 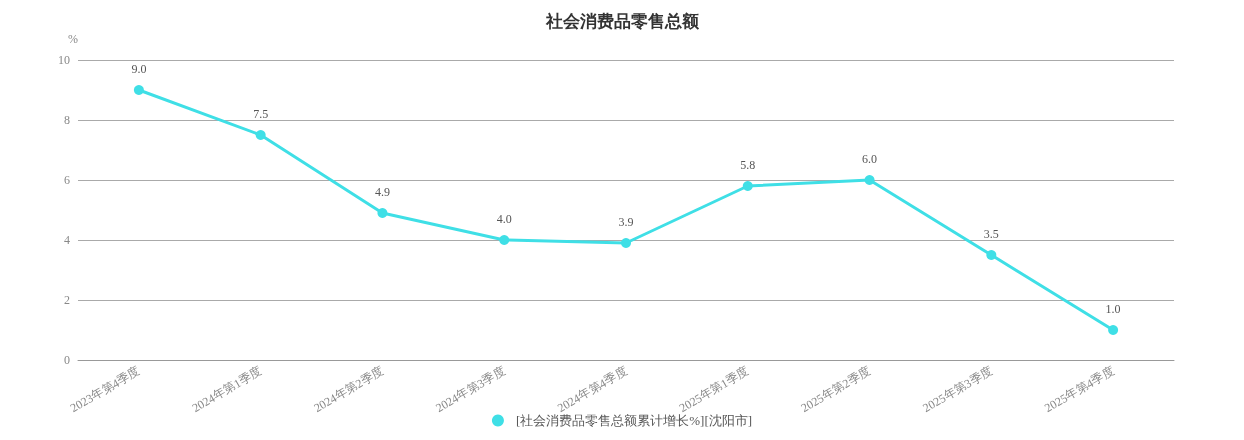 I want to click on y-axis-title: %, so click(x=73, y=39).